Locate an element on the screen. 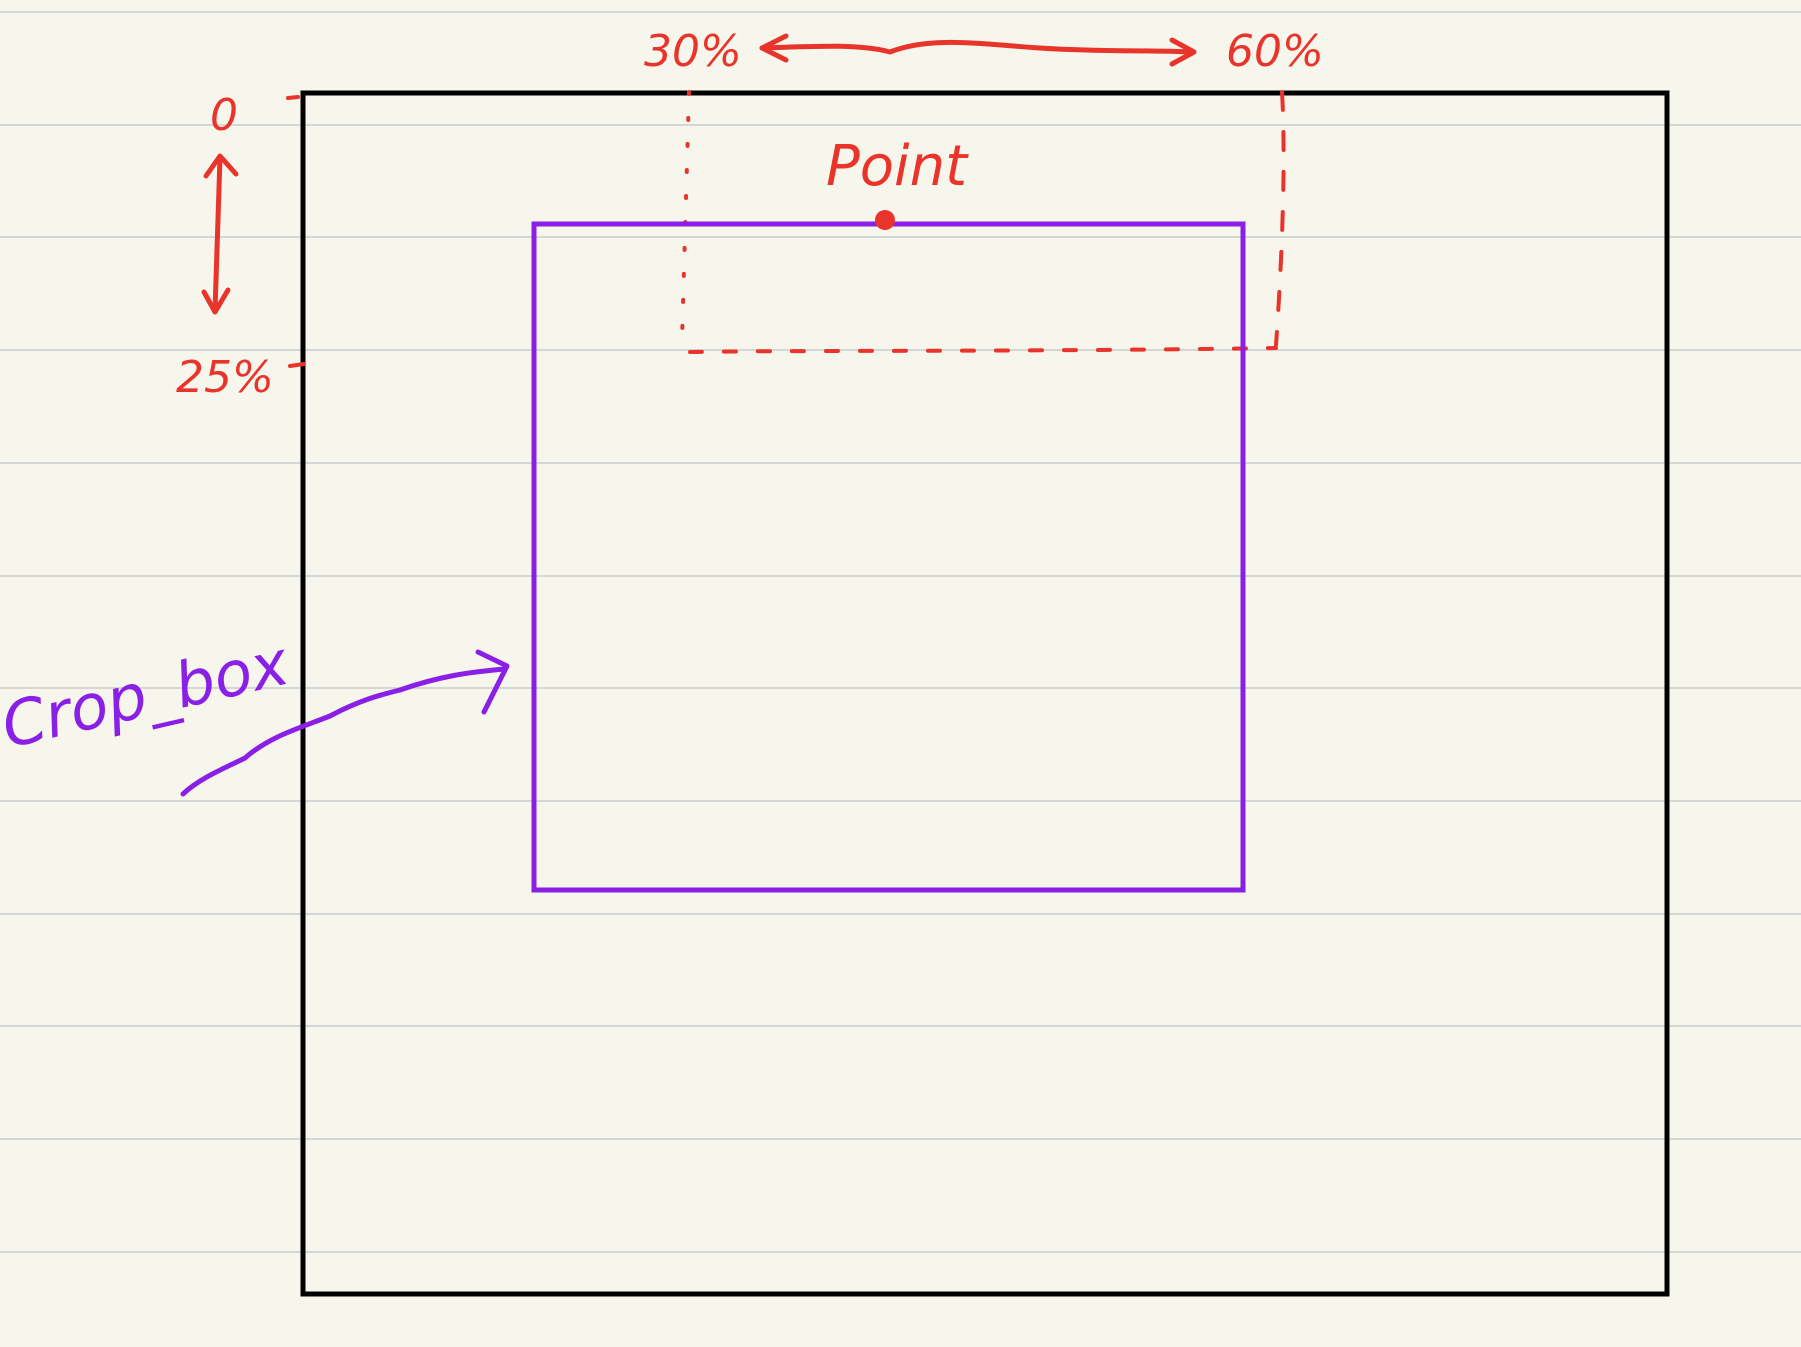 This screenshot has width=1801, height=1347. label-30-percent: 30% is located at coordinates (693, 51).